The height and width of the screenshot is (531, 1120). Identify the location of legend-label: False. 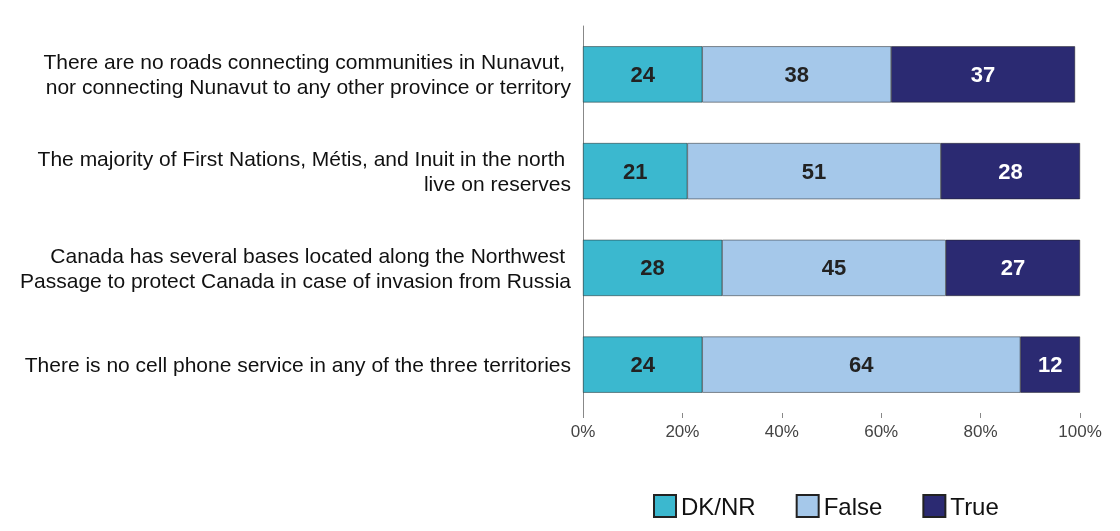
(853, 506).